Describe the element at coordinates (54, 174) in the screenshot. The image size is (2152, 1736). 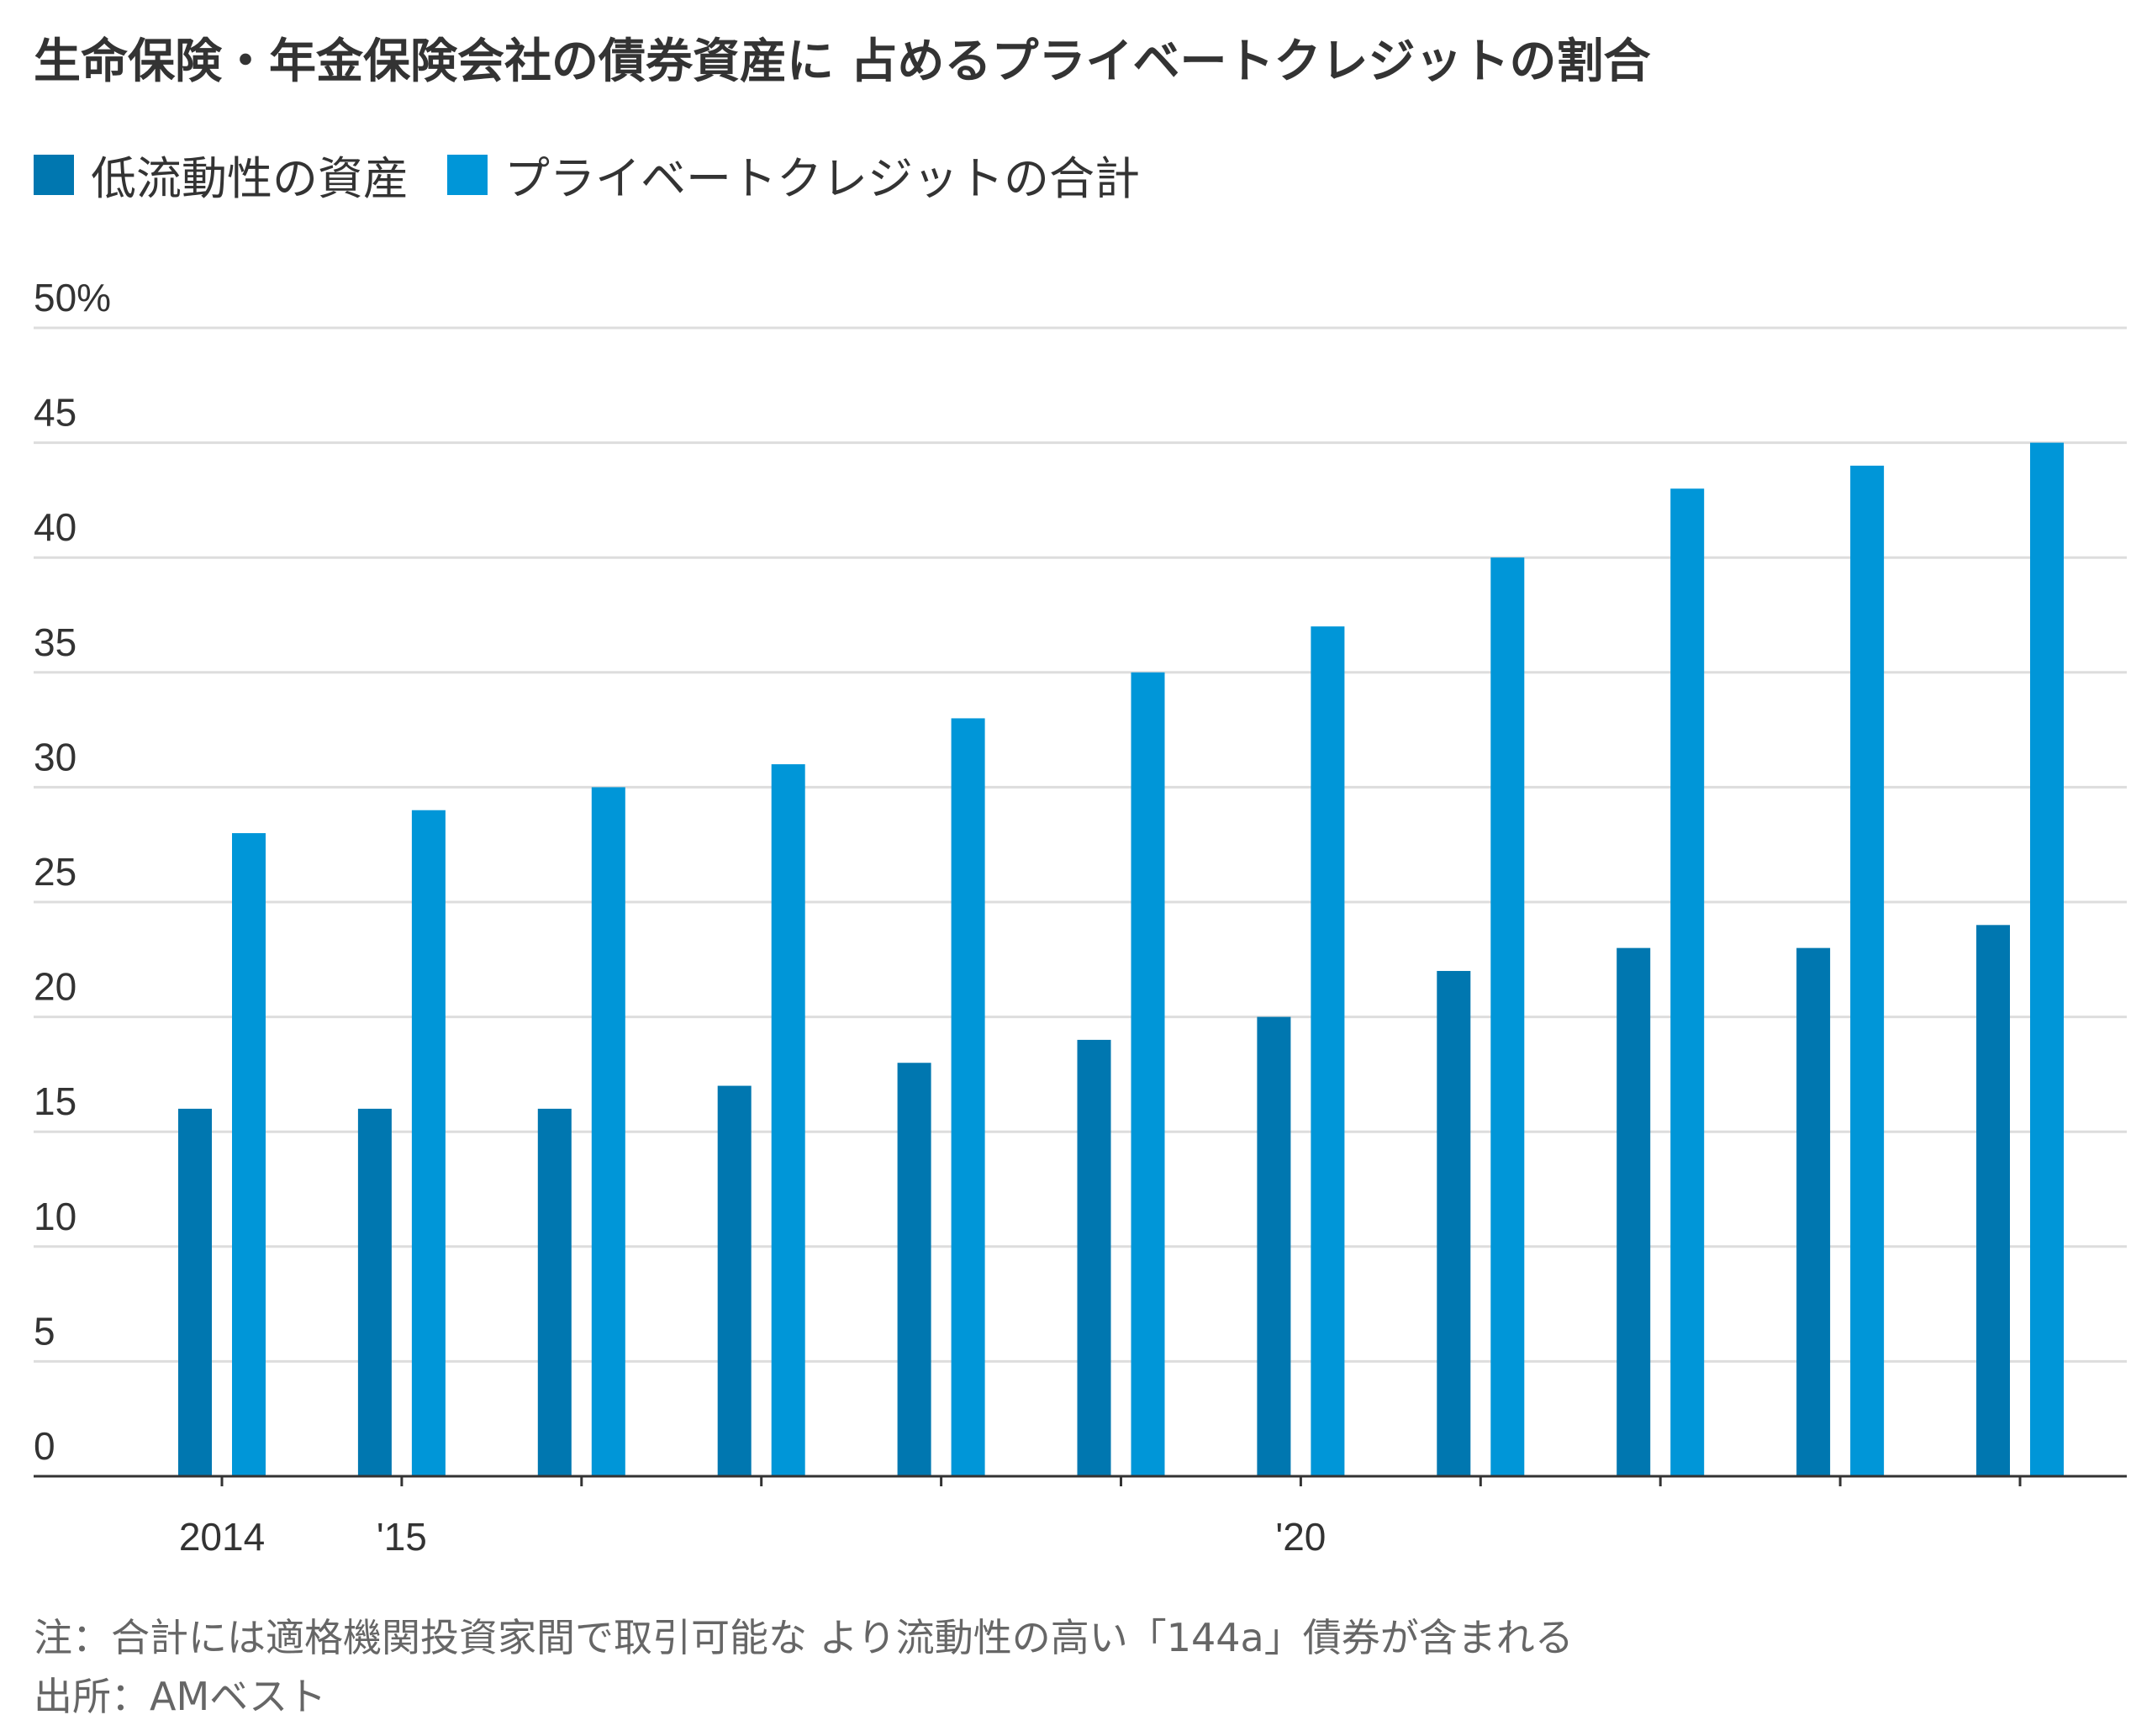
I see `legend-swatch-illiquid` at that location.